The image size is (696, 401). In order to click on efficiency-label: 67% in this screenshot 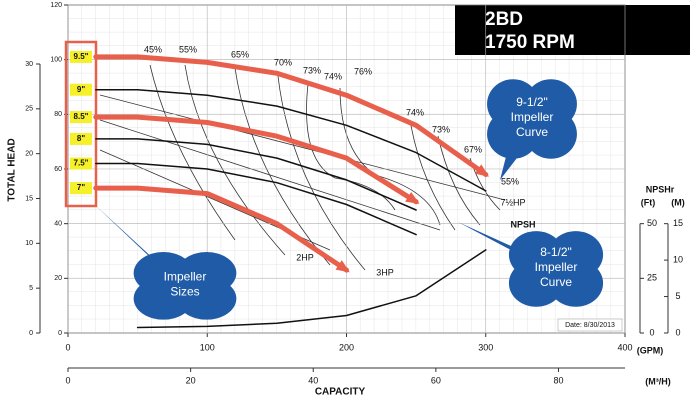, I will do `click(473, 149)`.